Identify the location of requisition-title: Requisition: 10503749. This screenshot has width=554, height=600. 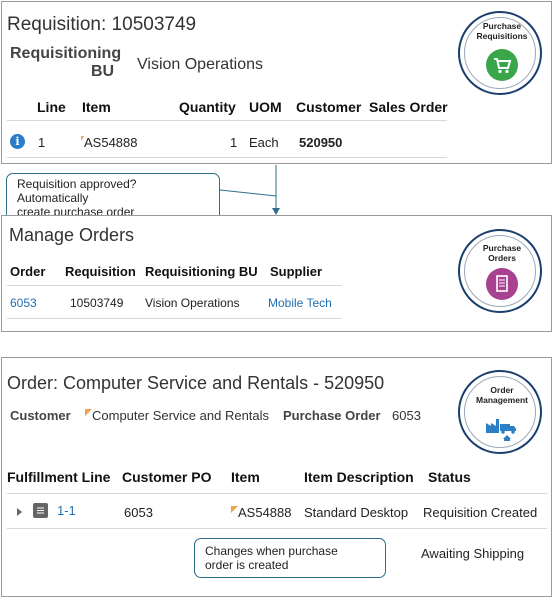
(102, 24).